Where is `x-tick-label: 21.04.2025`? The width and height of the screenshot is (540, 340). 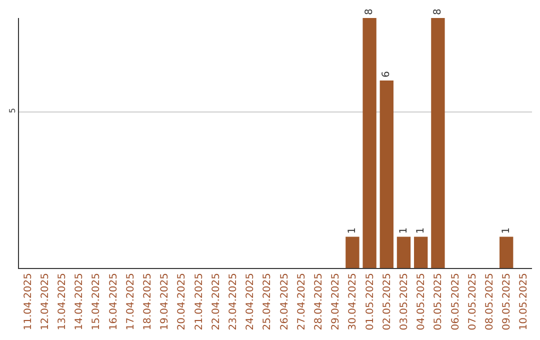 x-tick-label: 21.04.2025 is located at coordinates (199, 301).